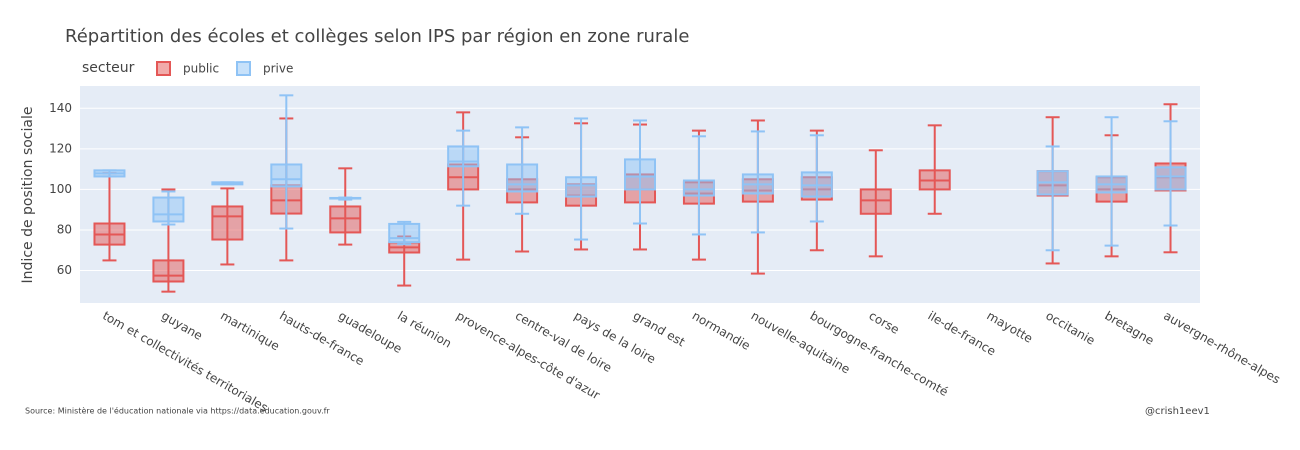 The width and height of the screenshot is (1300, 450). Describe the element at coordinates (884, 323) in the screenshot. I see `x-tick-label: corse` at that location.